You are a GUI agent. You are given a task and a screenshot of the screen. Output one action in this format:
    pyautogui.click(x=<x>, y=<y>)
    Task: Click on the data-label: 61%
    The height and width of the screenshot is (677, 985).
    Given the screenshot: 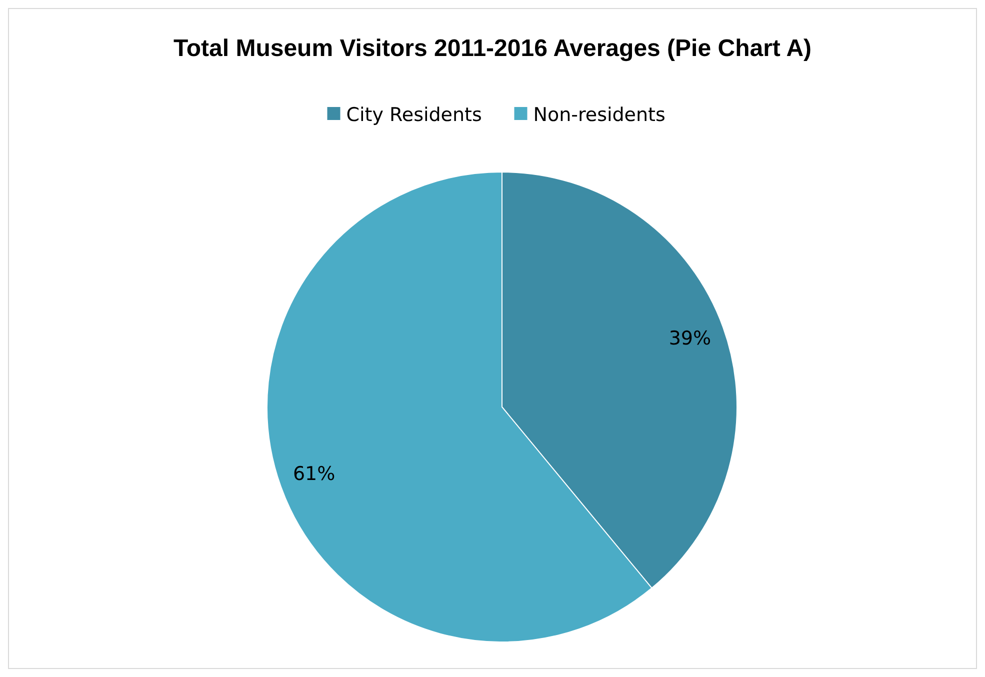 What is the action you would take?
    pyautogui.click(x=314, y=473)
    